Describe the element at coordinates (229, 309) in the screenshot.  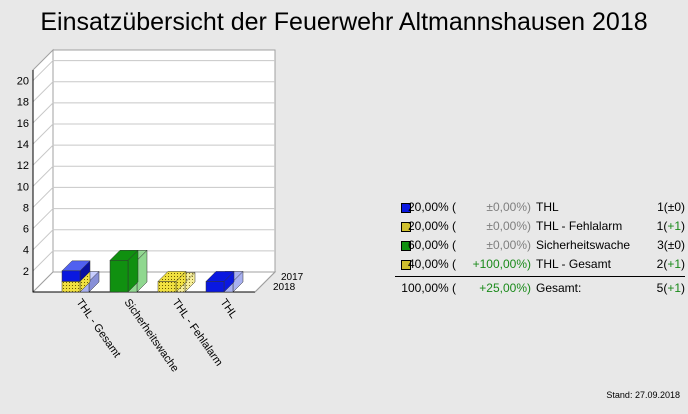
I see `x-tick-label: THL` at that location.